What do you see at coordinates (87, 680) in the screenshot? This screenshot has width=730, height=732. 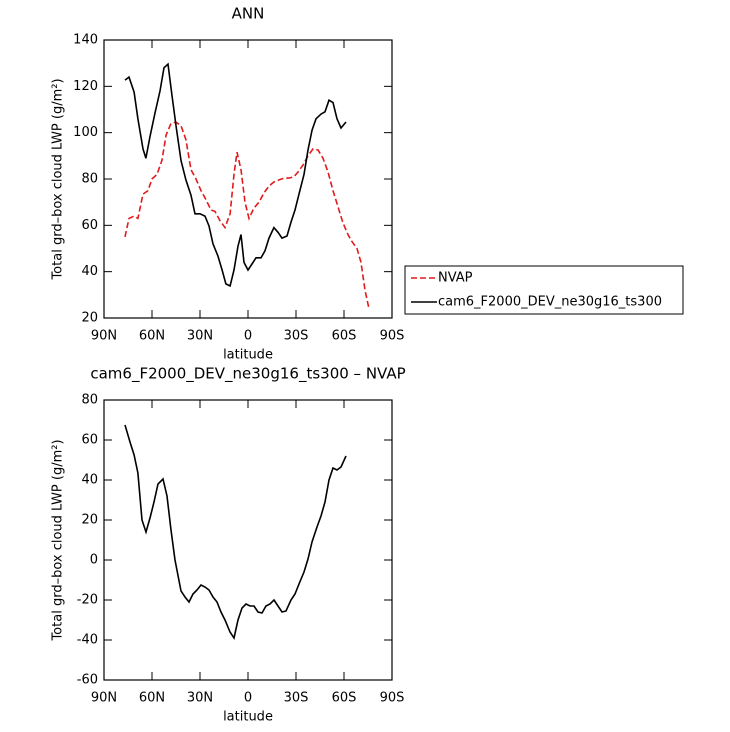 I see `y-tick-label: -60` at bounding box center [87, 680].